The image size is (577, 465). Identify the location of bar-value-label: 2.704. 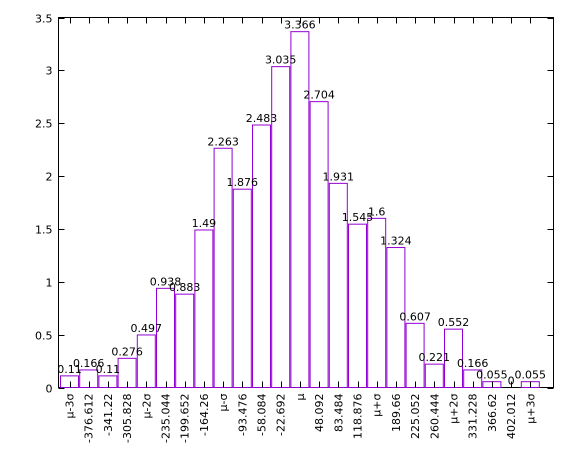
(319, 95).